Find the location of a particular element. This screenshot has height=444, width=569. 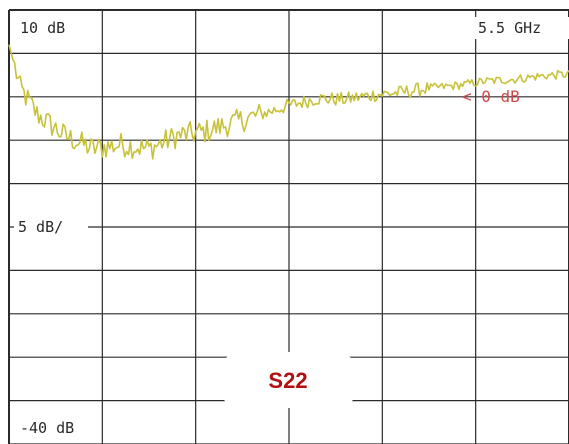

bottom-left-label-bg is located at coordinates (56, 429).